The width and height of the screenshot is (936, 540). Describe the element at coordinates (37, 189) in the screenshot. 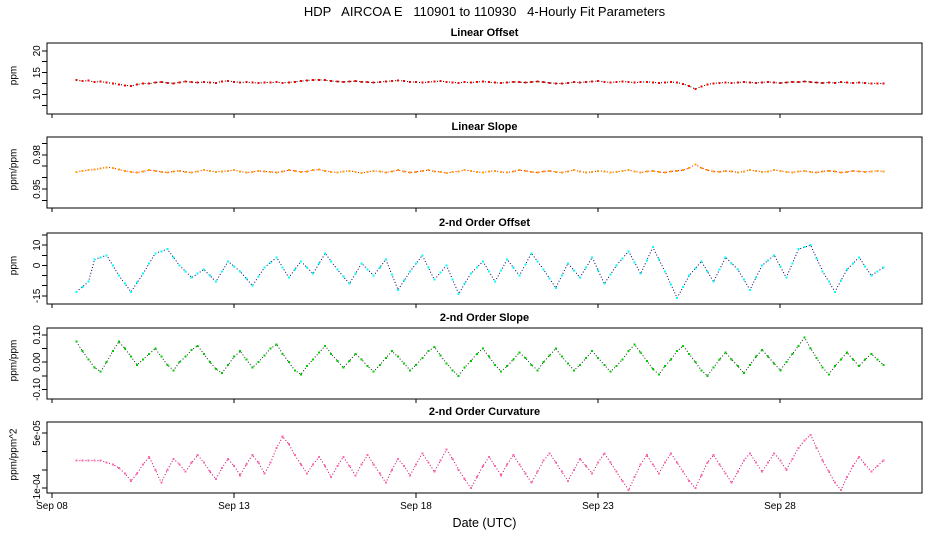

I see `y-tick-label: 0.95` at that location.